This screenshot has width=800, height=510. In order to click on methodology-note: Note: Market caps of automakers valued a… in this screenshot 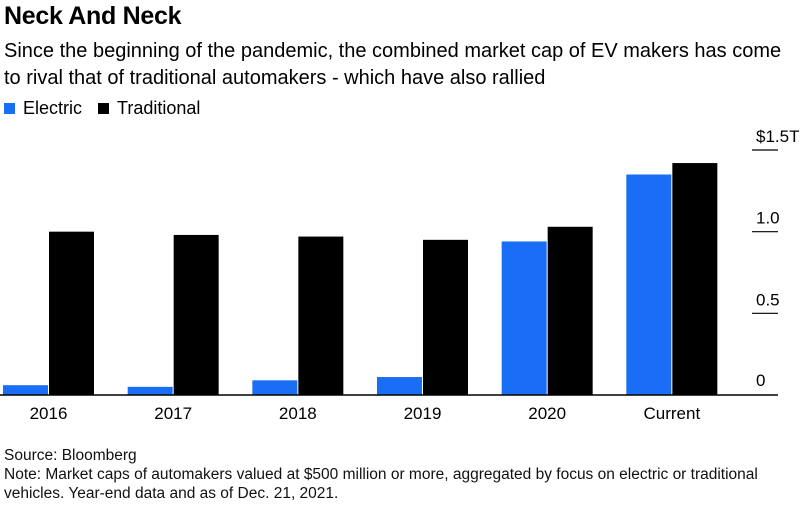, I will do `click(381, 484)`.